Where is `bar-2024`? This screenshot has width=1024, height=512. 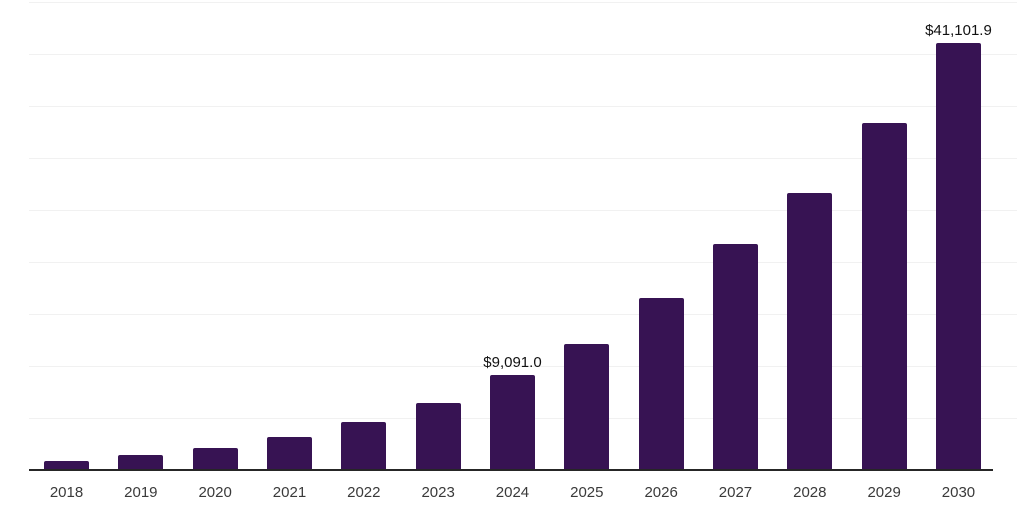 bar-2024 is located at coordinates (512, 422).